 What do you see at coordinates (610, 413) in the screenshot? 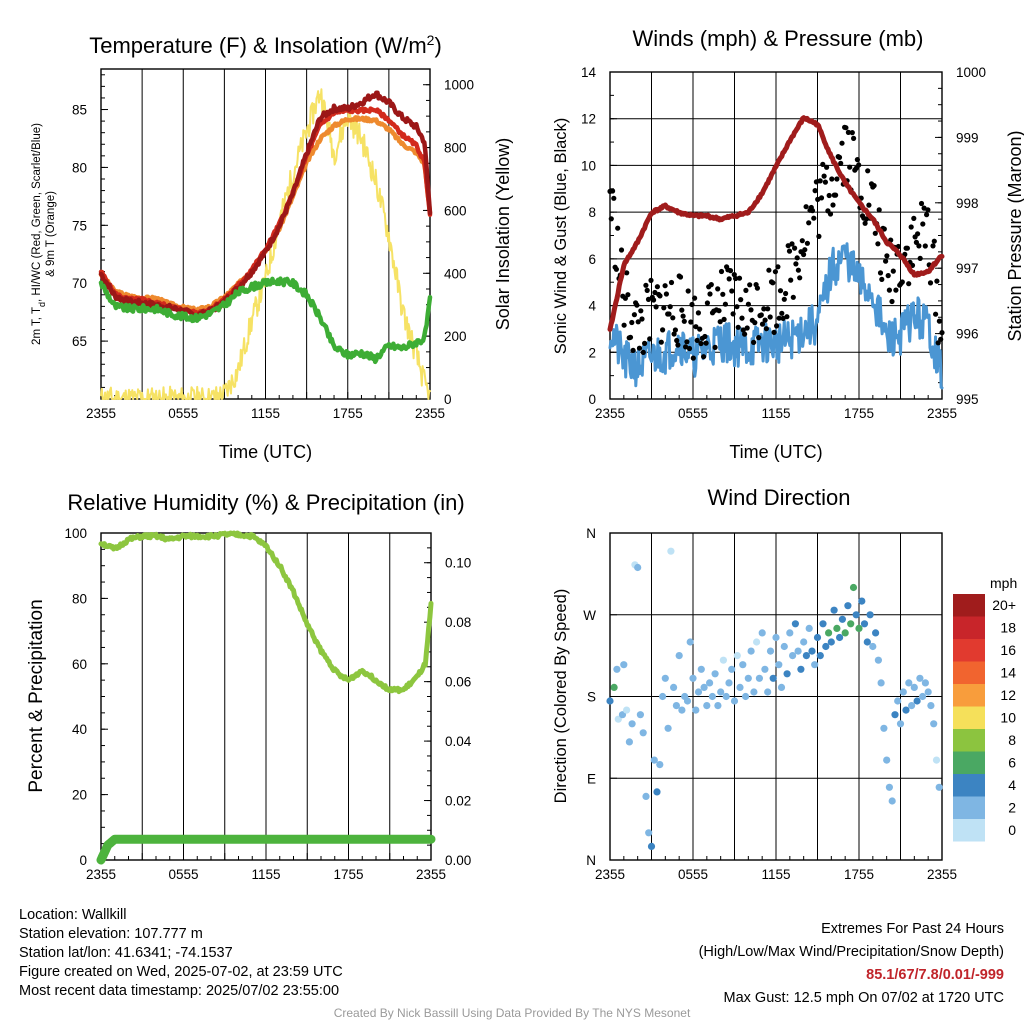
I see `x-tick-label: 2355` at bounding box center [610, 413].